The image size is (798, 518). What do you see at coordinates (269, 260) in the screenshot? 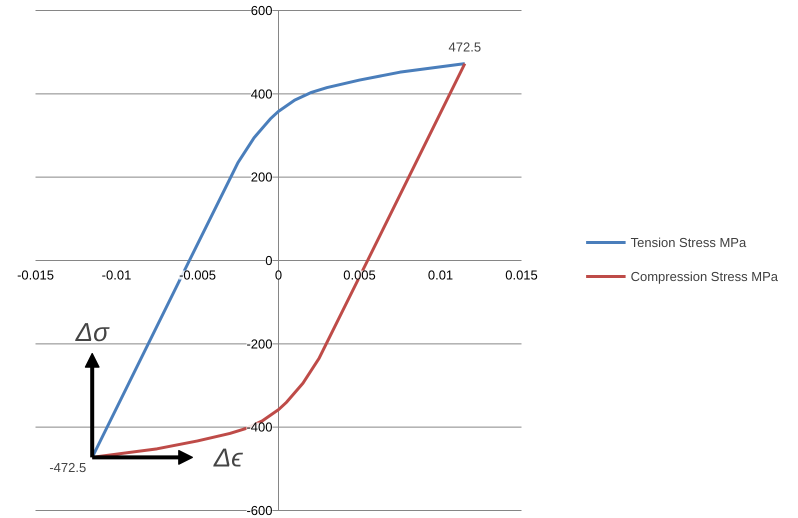
I see `y-tick-label: 0` at bounding box center [269, 260].